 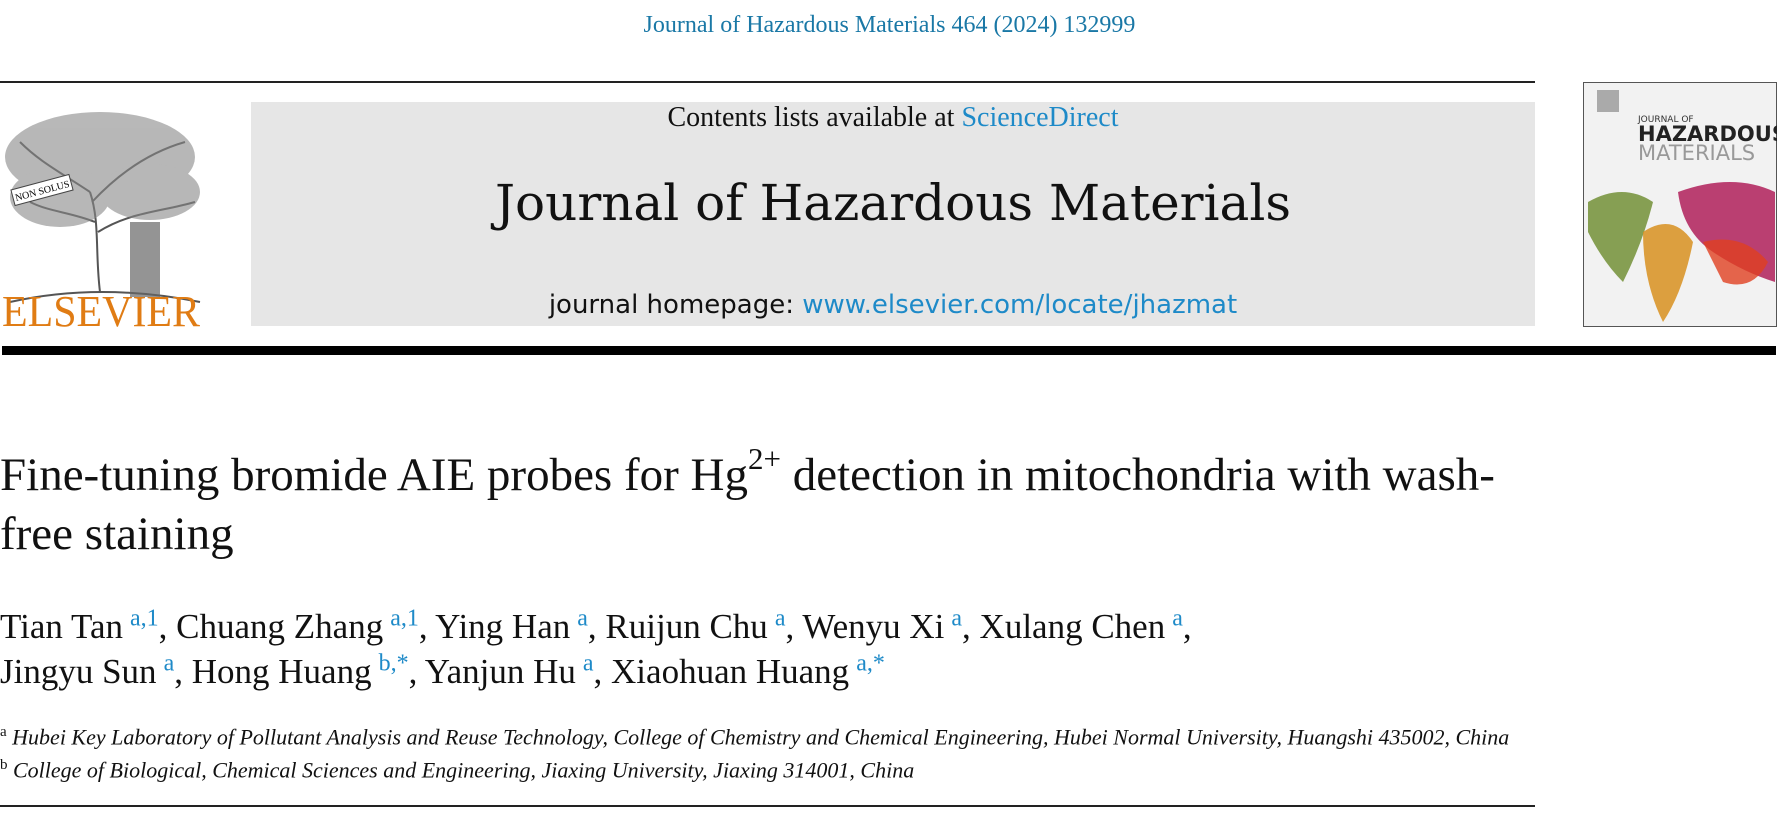 I want to click on author: Chuang Zhang a,1,, so click(x=302, y=625).